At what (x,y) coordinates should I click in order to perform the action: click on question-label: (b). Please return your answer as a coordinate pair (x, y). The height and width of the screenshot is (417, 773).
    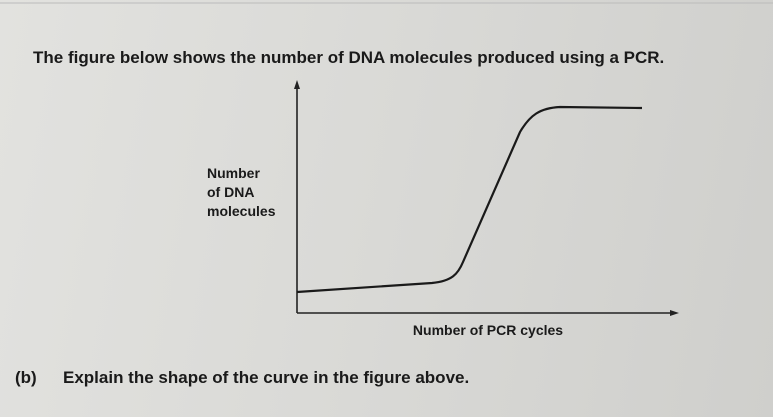
    Looking at the image, I should click on (26, 377).